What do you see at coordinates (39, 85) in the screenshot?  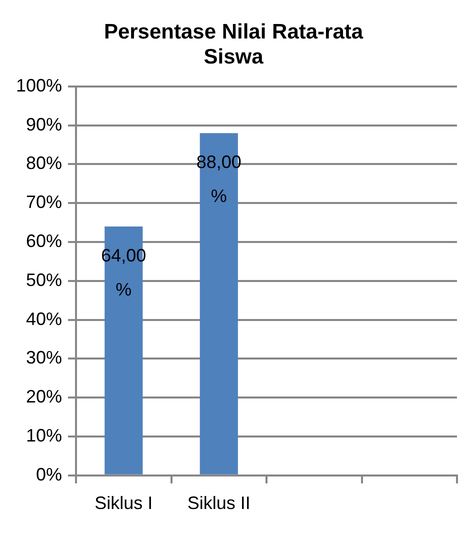 I see `y-tick-label: 100%` at bounding box center [39, 85].